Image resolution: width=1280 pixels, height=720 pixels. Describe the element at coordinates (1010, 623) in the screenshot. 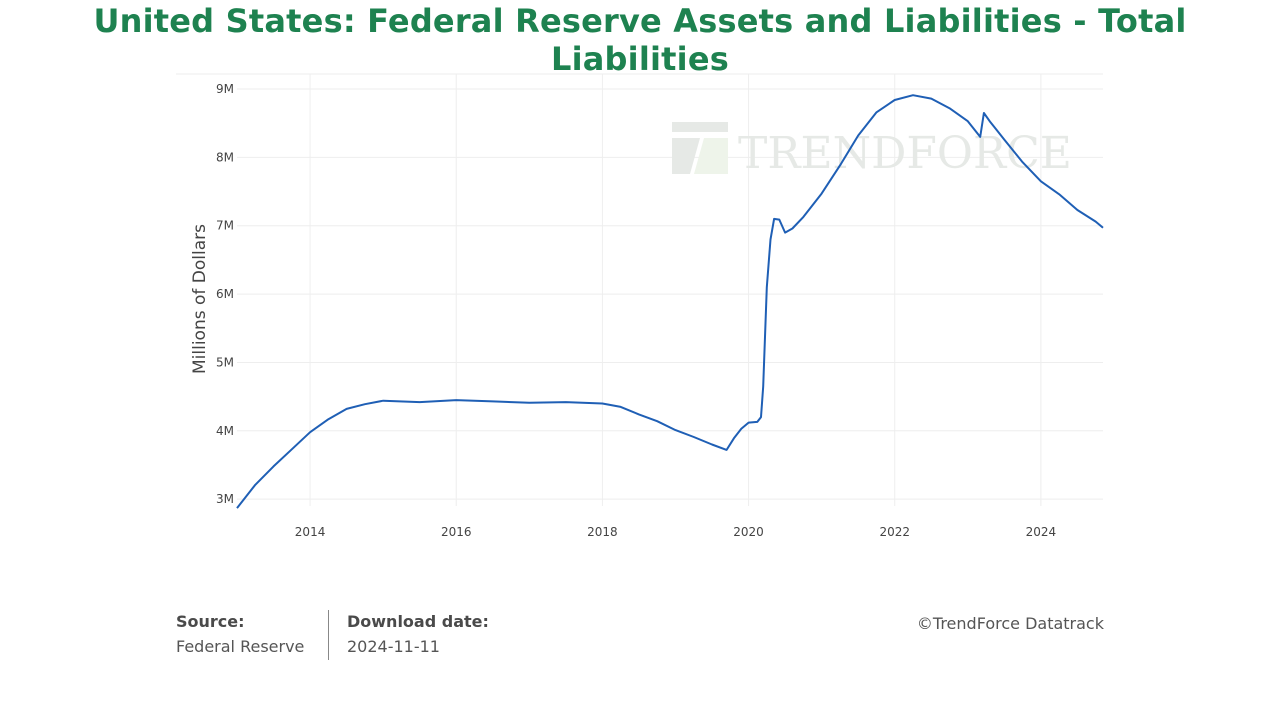

I see `copyright-text: ©TrendForce Datatrack` at that location.